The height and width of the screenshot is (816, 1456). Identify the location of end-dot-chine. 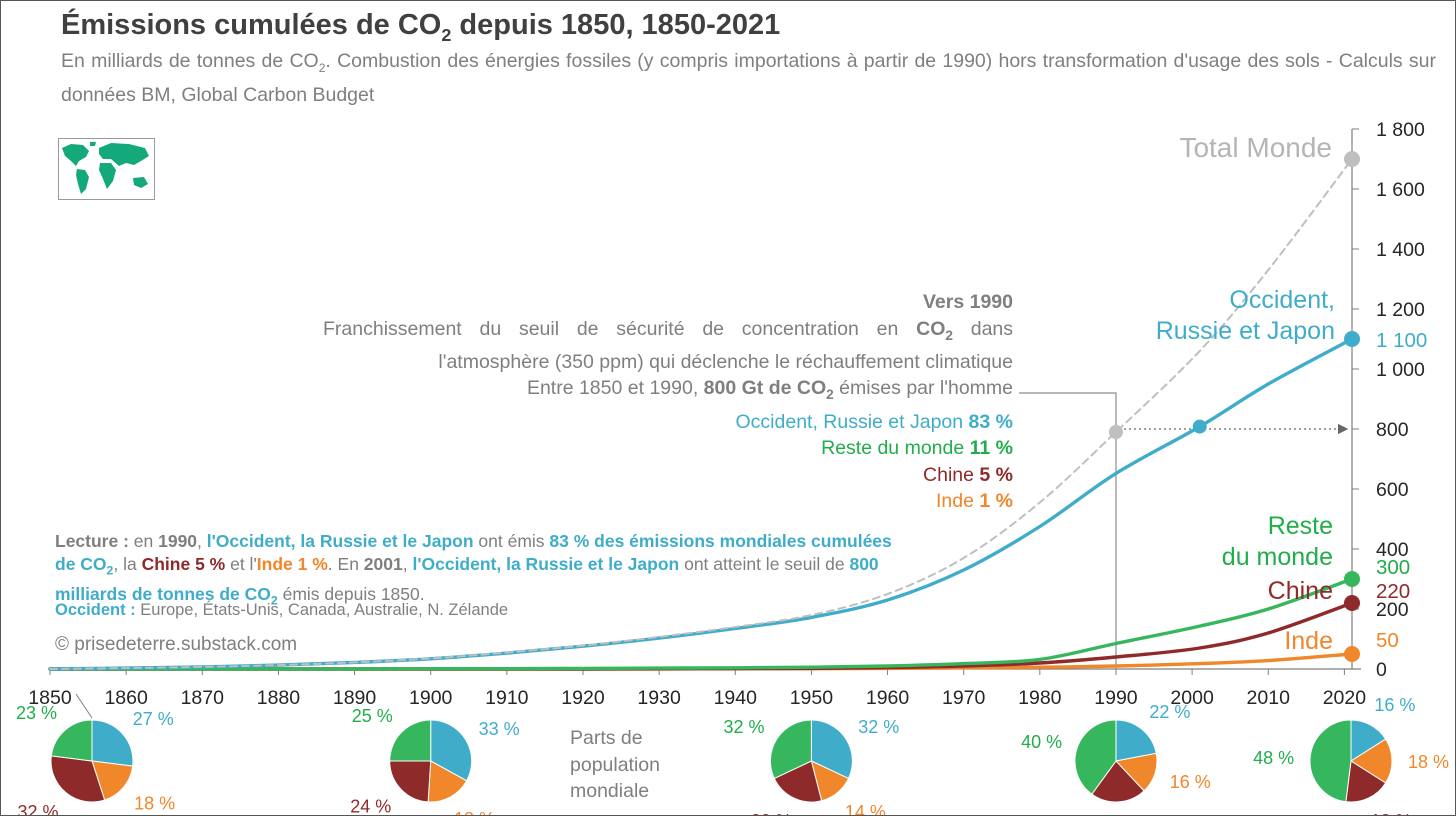
(1352, 603).